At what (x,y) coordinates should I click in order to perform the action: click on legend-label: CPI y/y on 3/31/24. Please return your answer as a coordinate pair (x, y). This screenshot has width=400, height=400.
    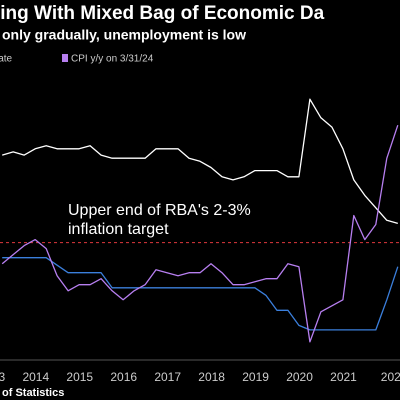
    Looking at the image, I should click on (112, 59).